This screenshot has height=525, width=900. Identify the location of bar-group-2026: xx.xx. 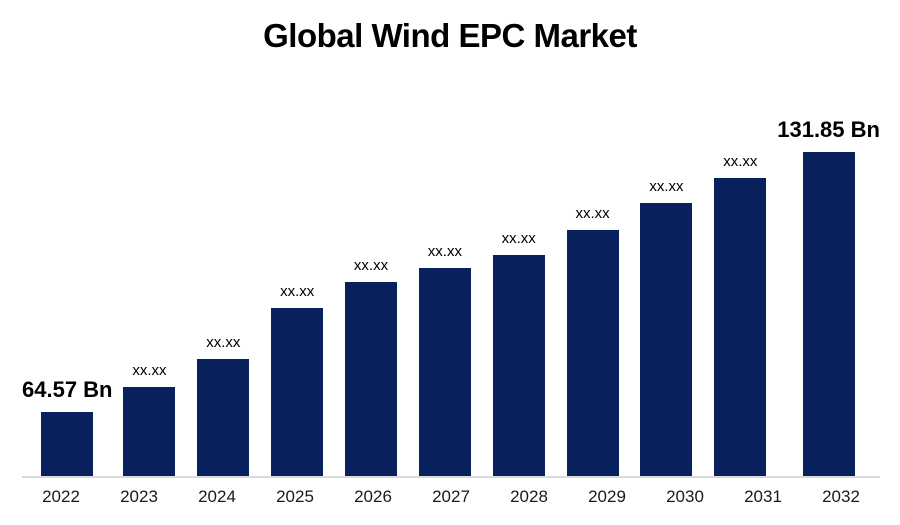
(371, 367).